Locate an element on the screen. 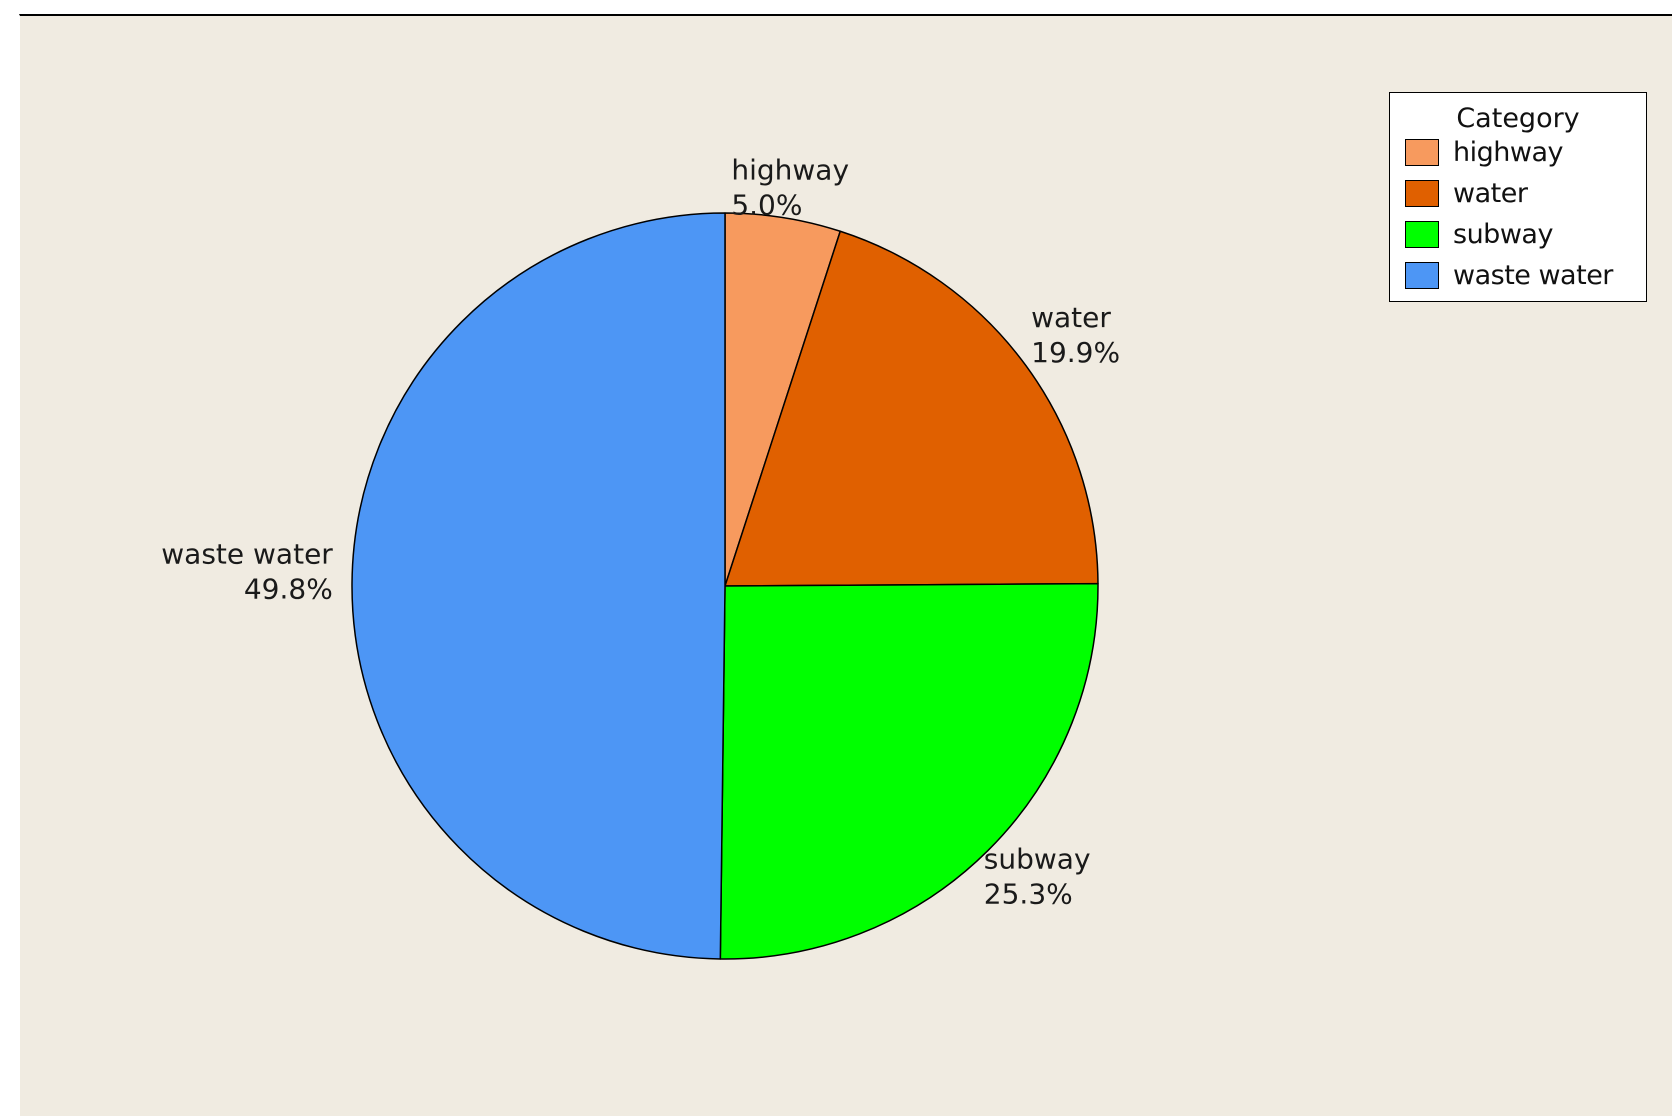 This screenshot has height=1116, width=1672. legend-label-highway: highway is located at coordinates (1508, 152).